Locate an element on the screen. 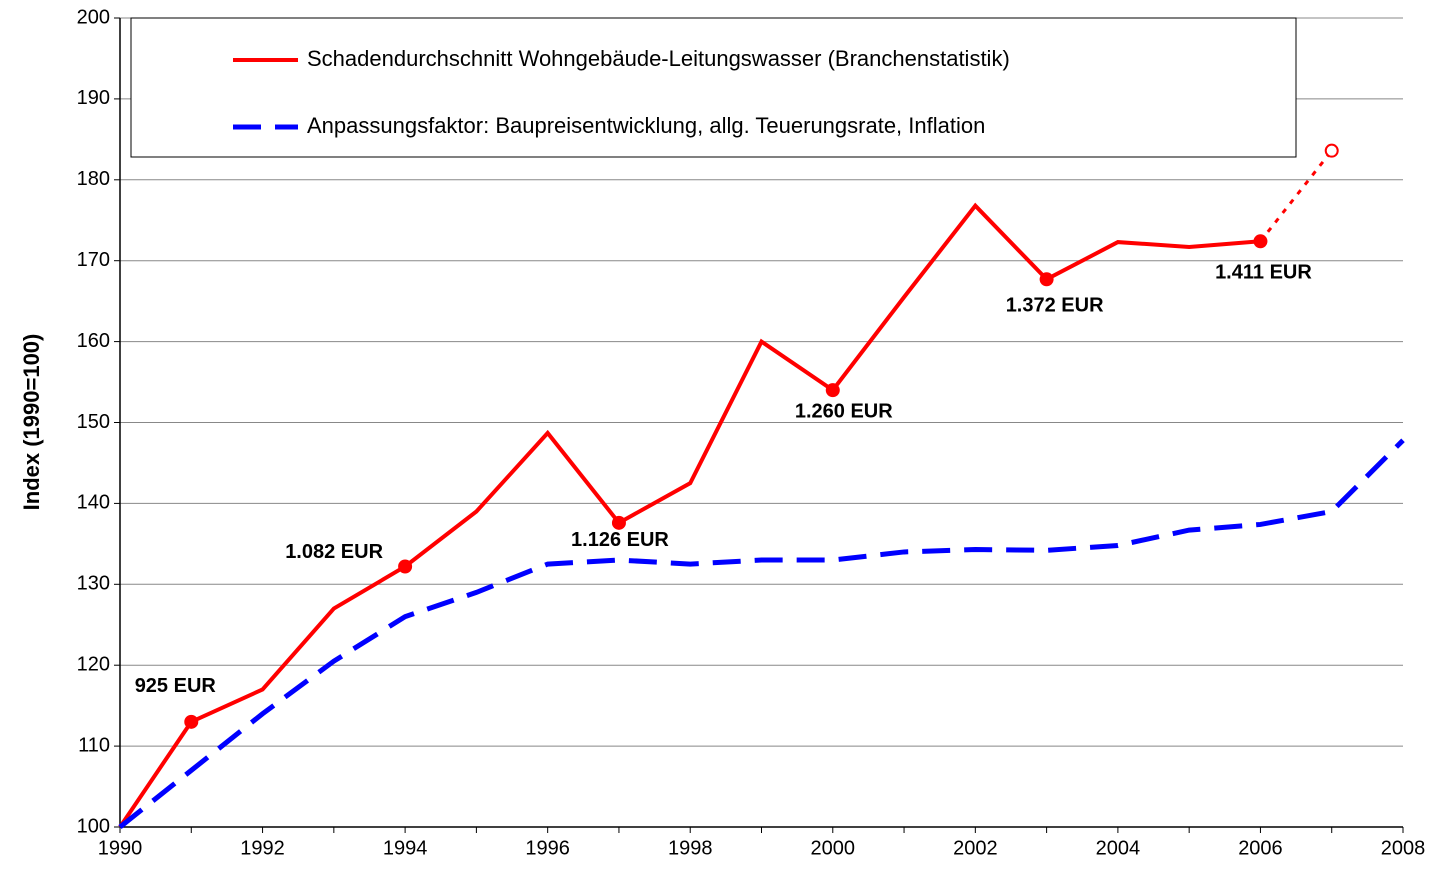 The image size is (1432, 873). x-tick-label: 1990 is located at coordinates (120, 848).